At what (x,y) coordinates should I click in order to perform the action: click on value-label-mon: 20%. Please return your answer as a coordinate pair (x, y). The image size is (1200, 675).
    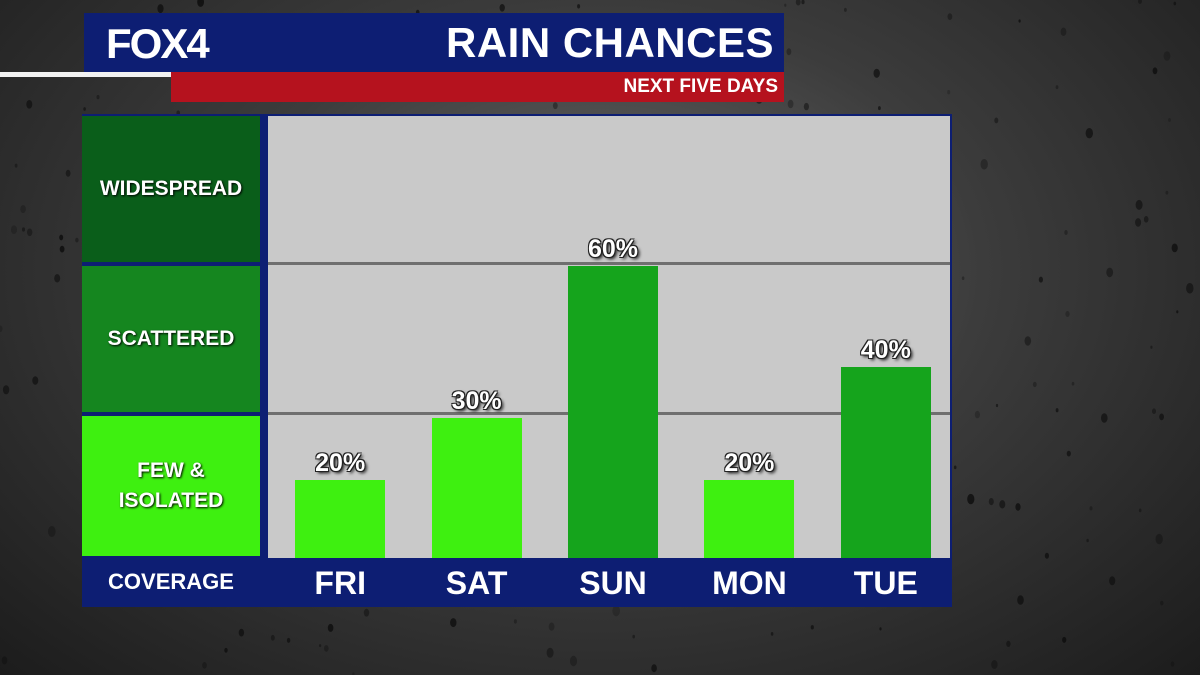
    Looking at the image, I should click on (749, 463).